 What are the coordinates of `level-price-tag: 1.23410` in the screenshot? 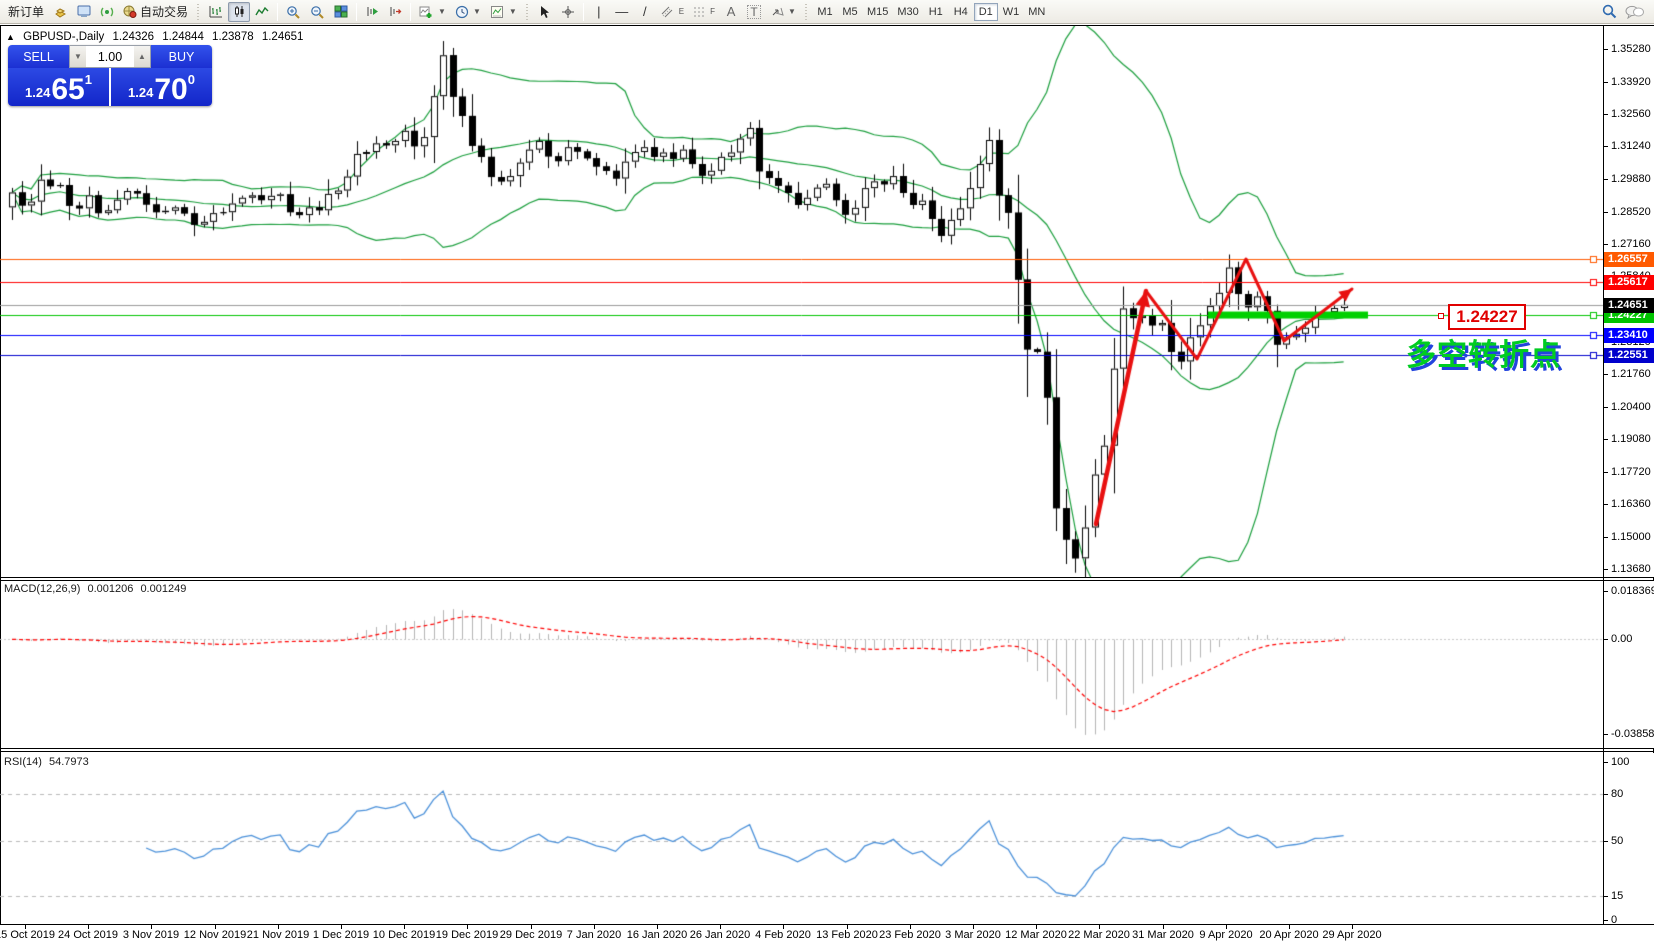 It's located at (1629, 335).